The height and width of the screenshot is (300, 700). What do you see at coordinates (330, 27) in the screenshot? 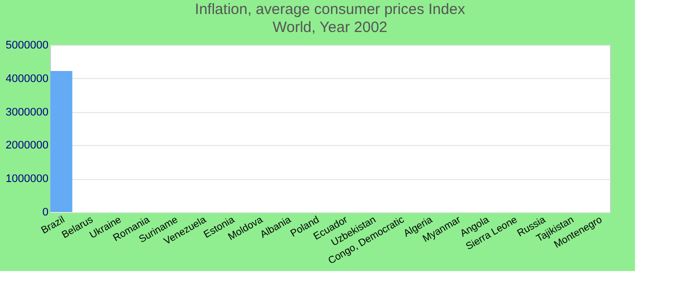
I see `chart-subtitle: World, Year 2002` at bounding box center [330, 27].